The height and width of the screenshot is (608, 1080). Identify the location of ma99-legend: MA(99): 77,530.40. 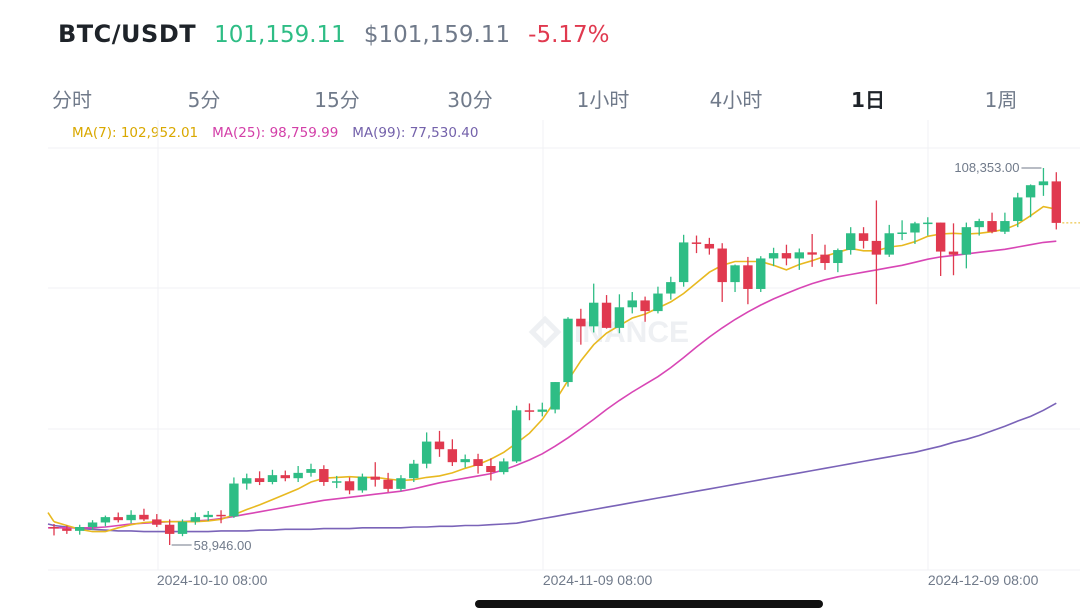
(415, 133).